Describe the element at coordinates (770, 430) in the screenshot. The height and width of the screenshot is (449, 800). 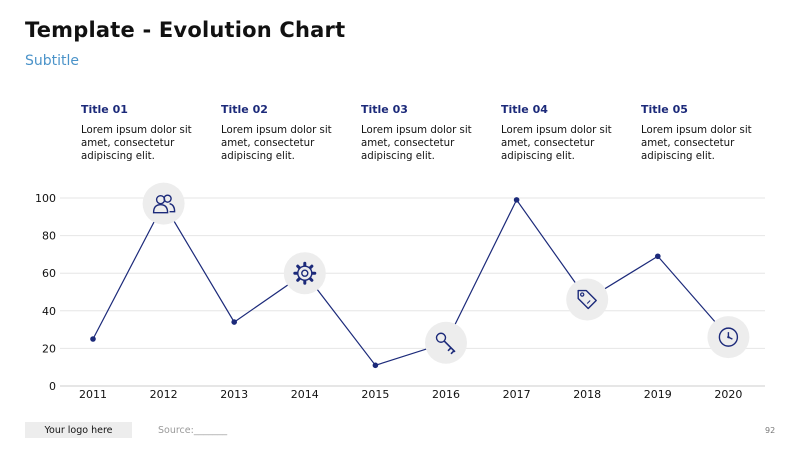
I see `page-number: 92` at that location.